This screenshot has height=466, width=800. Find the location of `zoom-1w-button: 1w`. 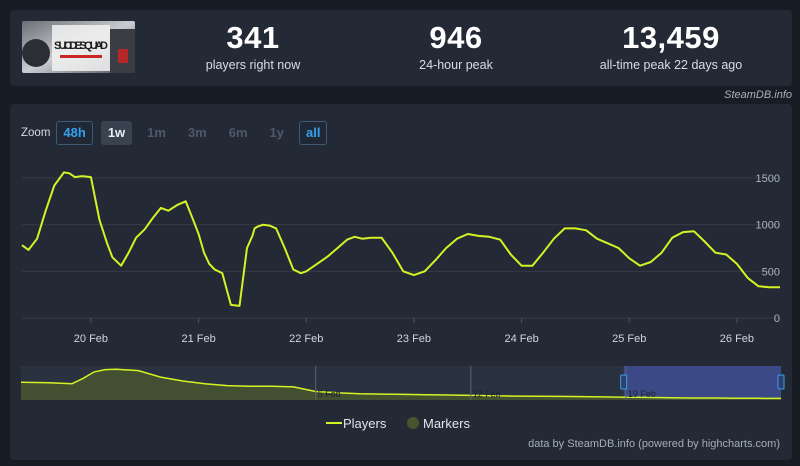

zoom-1w-button: 1w is located at coordinates (116, 133).